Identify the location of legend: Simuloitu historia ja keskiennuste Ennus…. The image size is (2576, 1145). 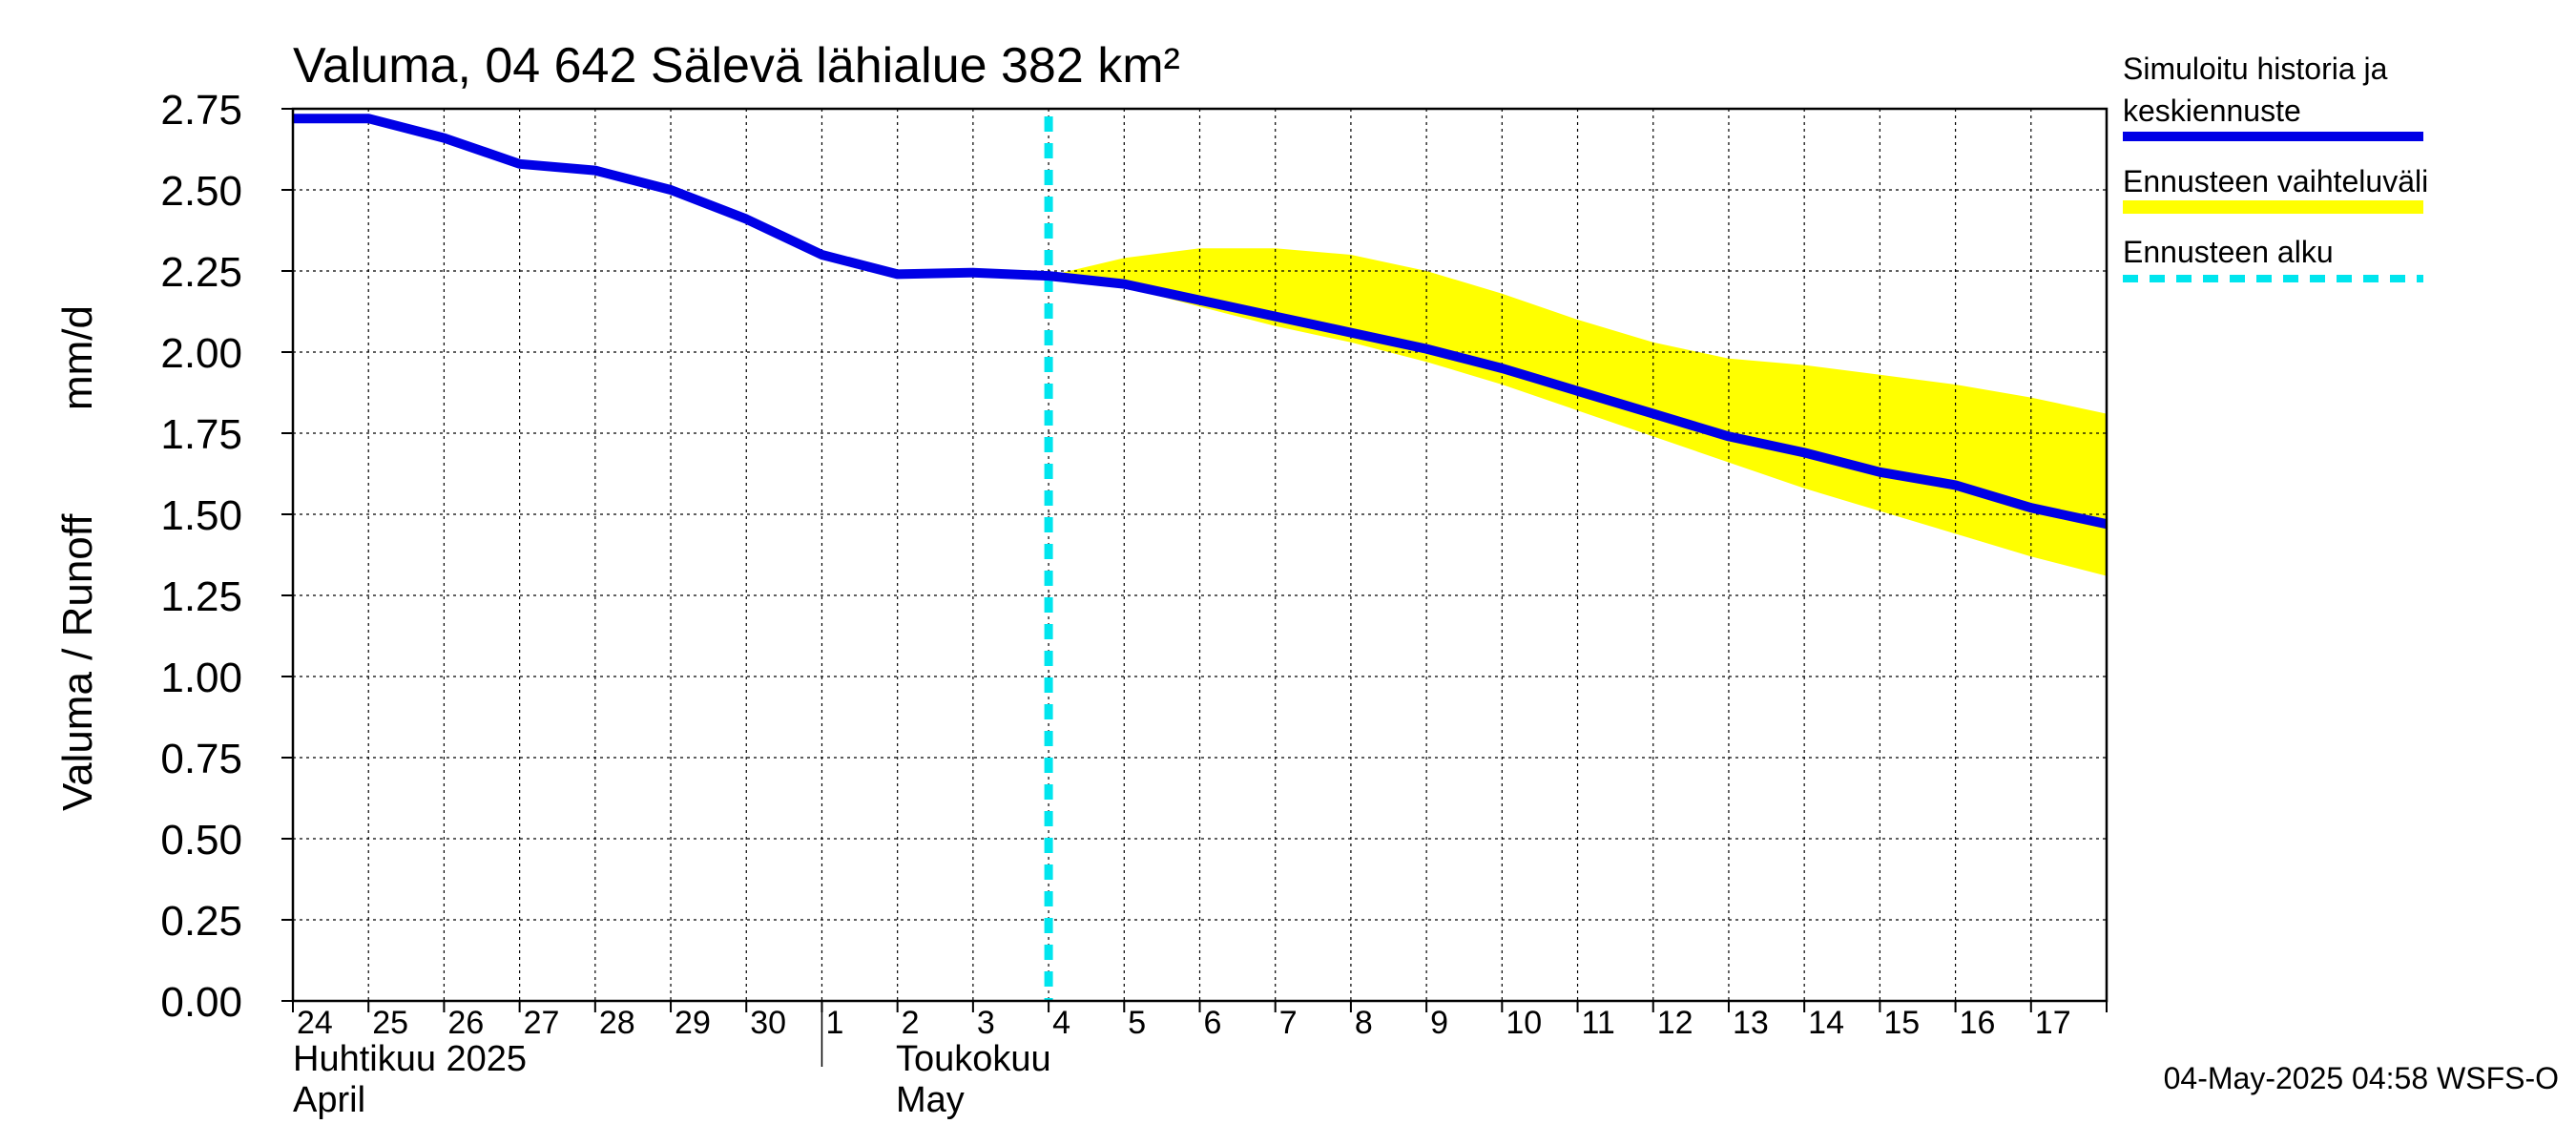
(2275, 167).